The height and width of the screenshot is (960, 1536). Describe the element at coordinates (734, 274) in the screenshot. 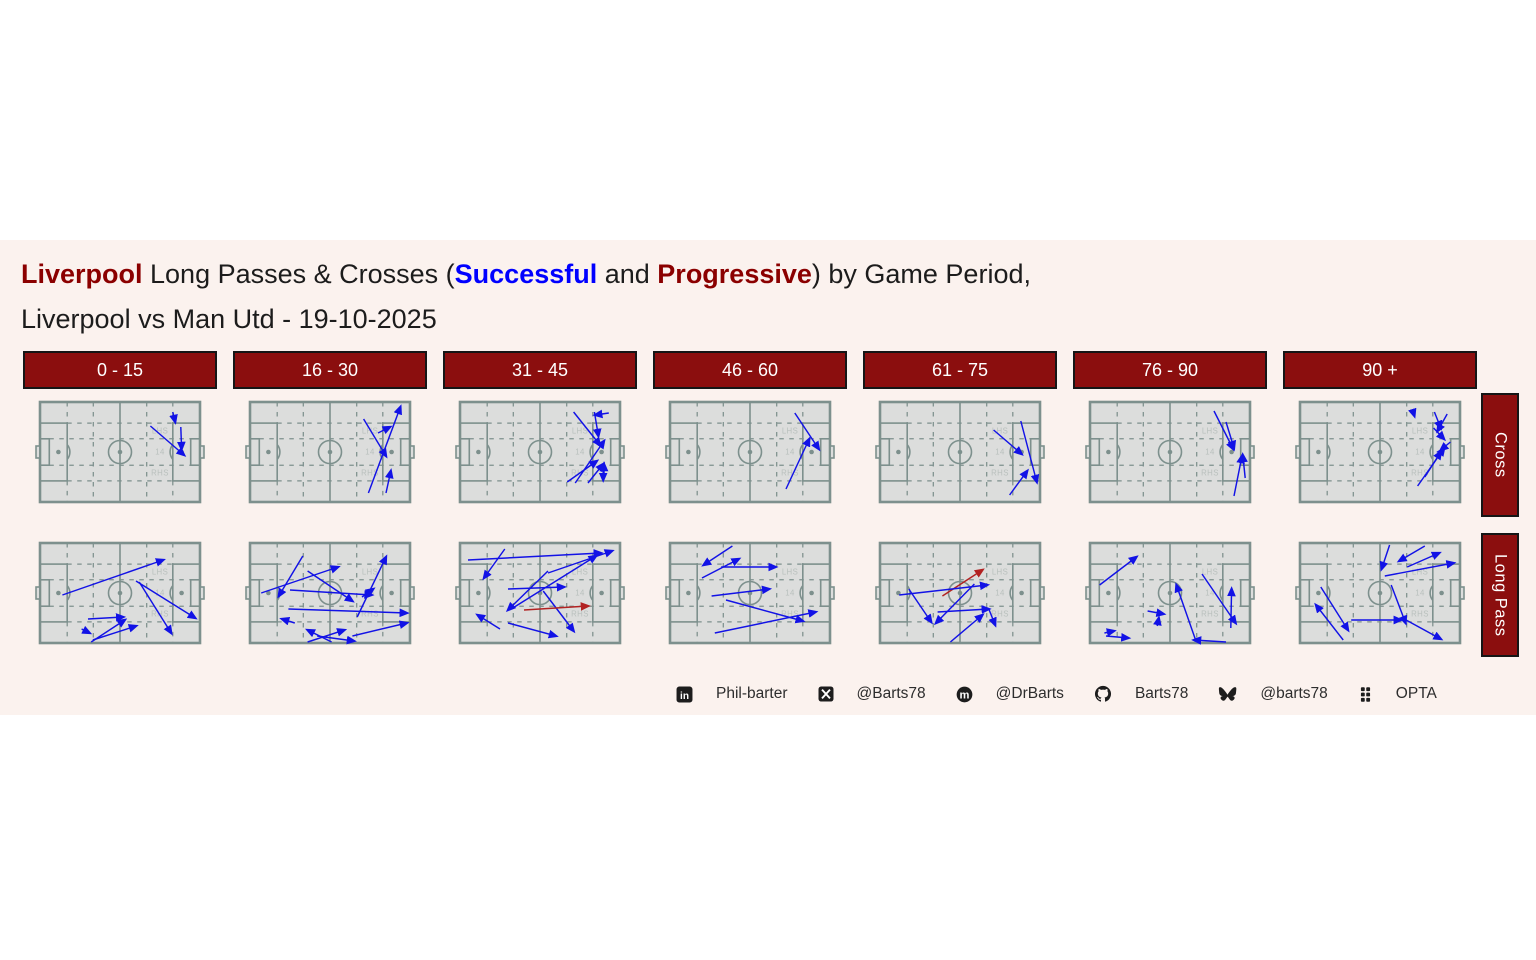

I see `title-progressive: Progressive` at that location.